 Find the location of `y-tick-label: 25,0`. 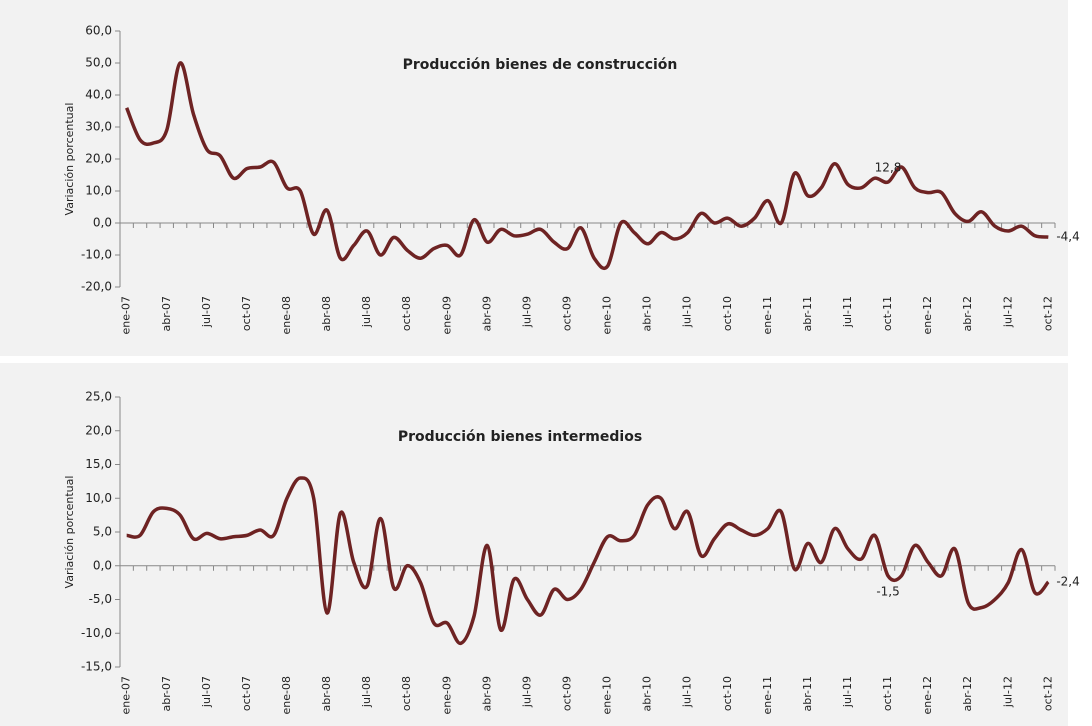

y-tick-label: 25,0 is located at coordinates (98, 397).